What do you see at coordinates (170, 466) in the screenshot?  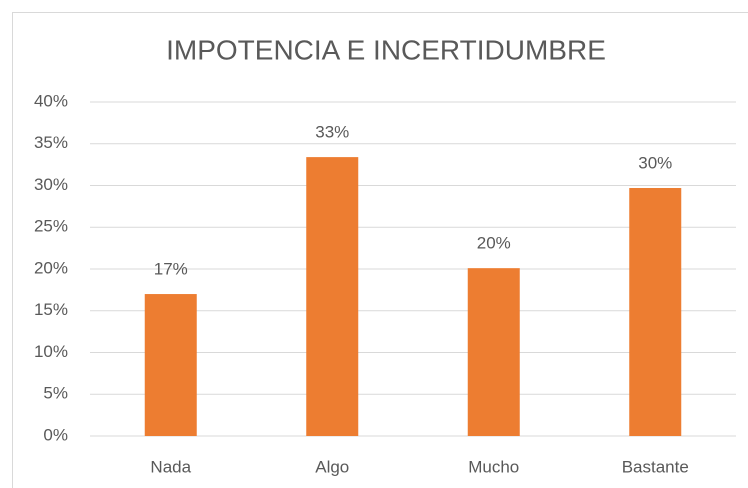 I see `x-tick-label: Nada` at bounding box center [170, 466].